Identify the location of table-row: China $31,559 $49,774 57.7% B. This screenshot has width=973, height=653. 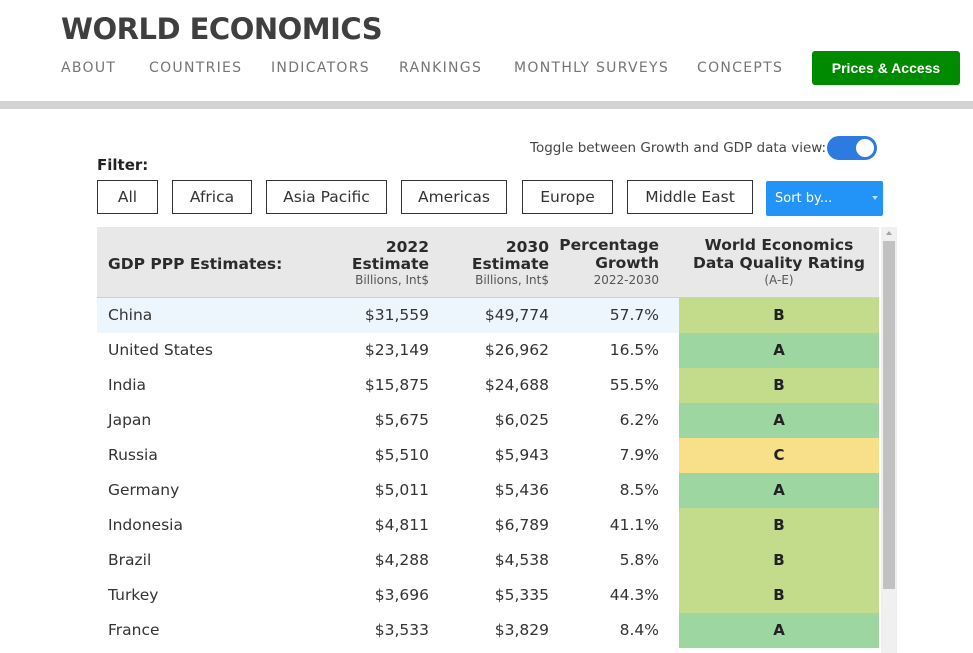
(488, 315).